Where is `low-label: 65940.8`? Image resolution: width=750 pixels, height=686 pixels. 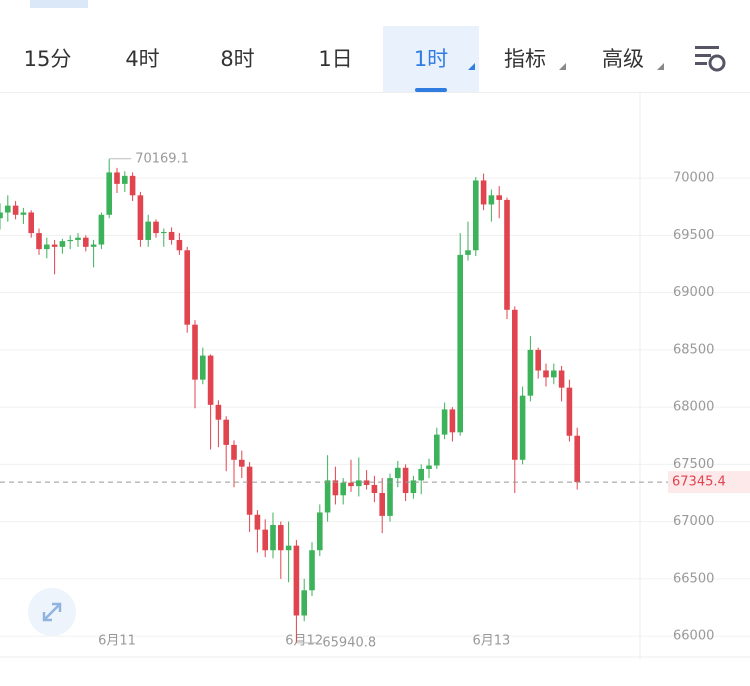 low-label: 65940.8 is located at coordinates (349, 642).